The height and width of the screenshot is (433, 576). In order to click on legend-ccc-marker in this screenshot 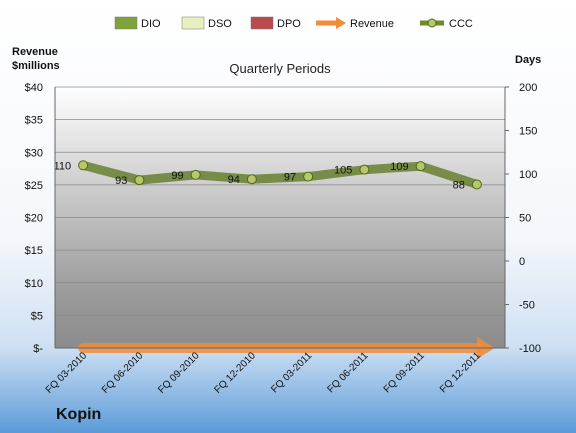, I will do `click(432, 23)`.